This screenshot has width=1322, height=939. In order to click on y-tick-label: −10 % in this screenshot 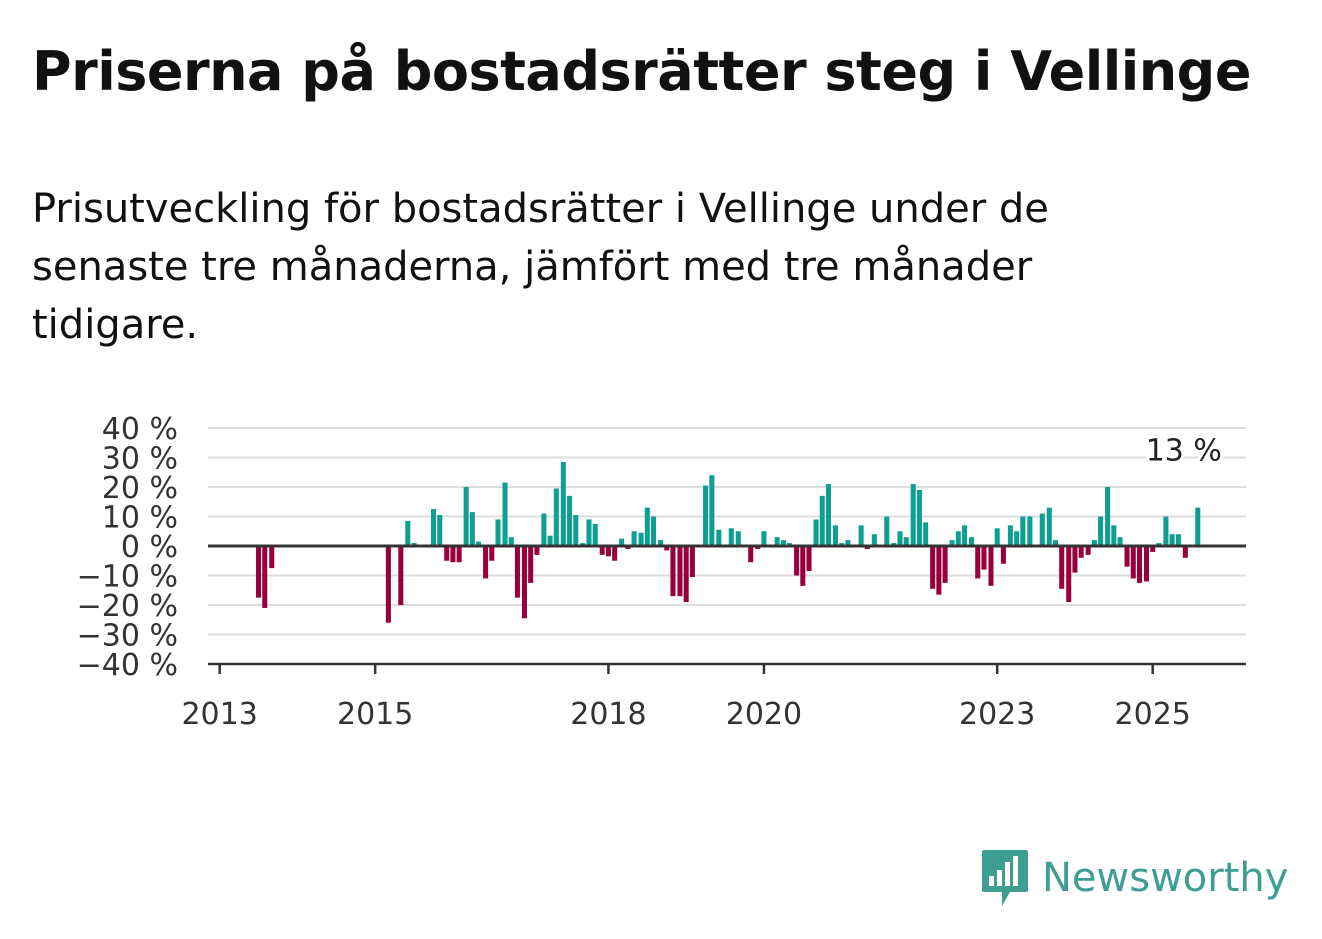, I will do `click(127, 577)`.